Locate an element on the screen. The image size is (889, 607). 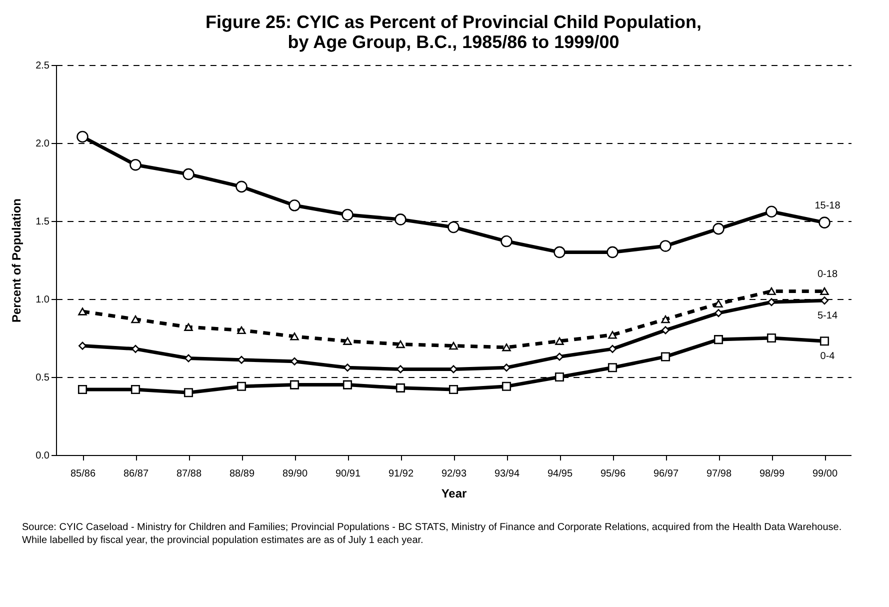
x-tick-label: 88/89 is located at coordinates (242, 474).